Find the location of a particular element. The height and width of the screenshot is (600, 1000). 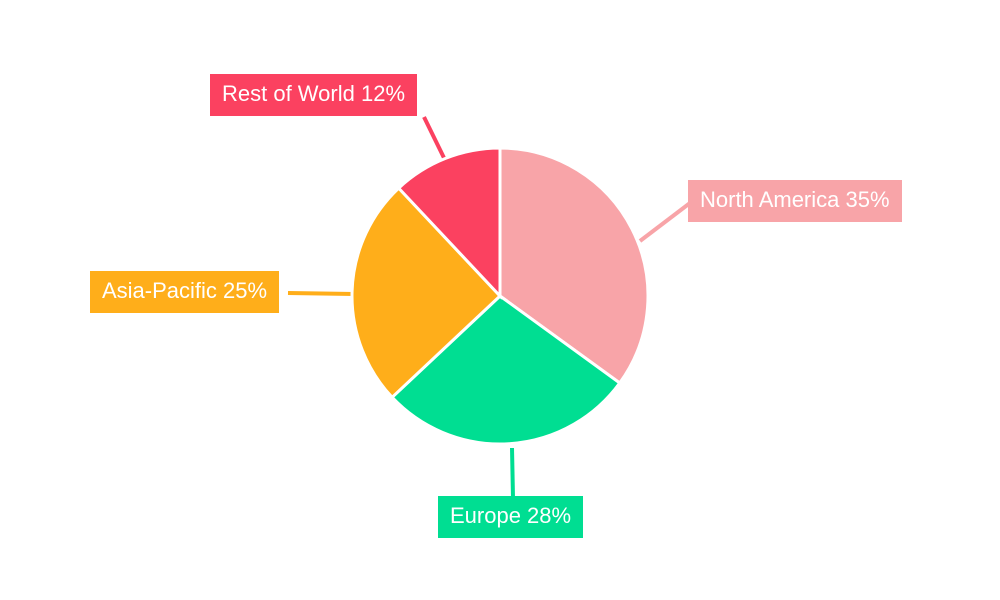

pie-label-rest-of-world: Rest of World 12% is located at coordinates (314, 95).